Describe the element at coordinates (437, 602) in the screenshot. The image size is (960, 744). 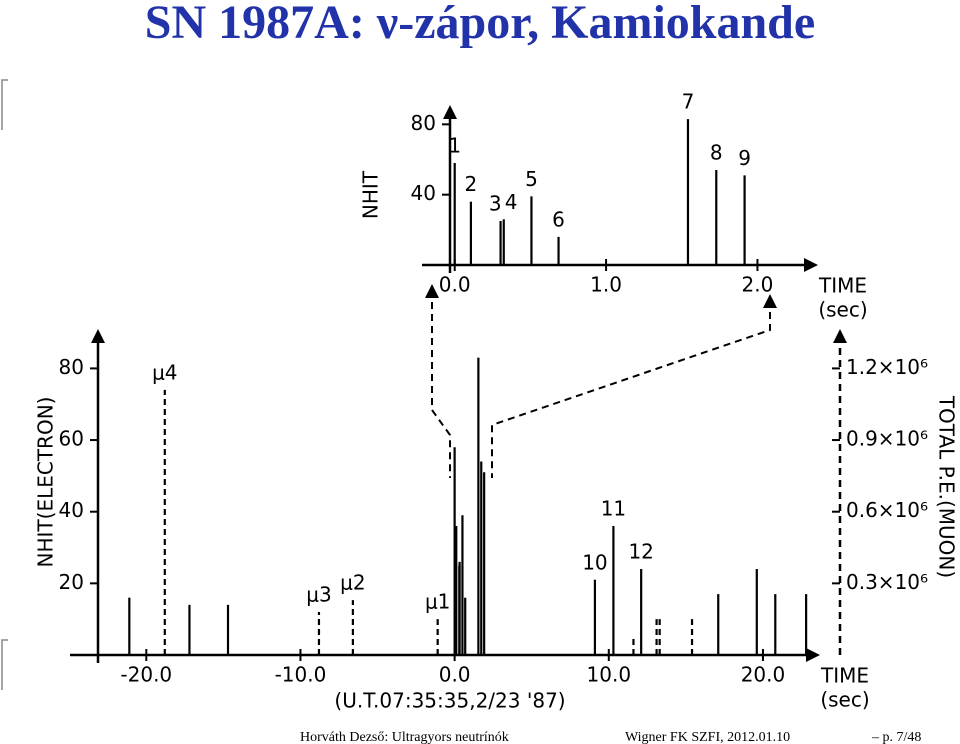
I see `event-label: μ1` at that location.